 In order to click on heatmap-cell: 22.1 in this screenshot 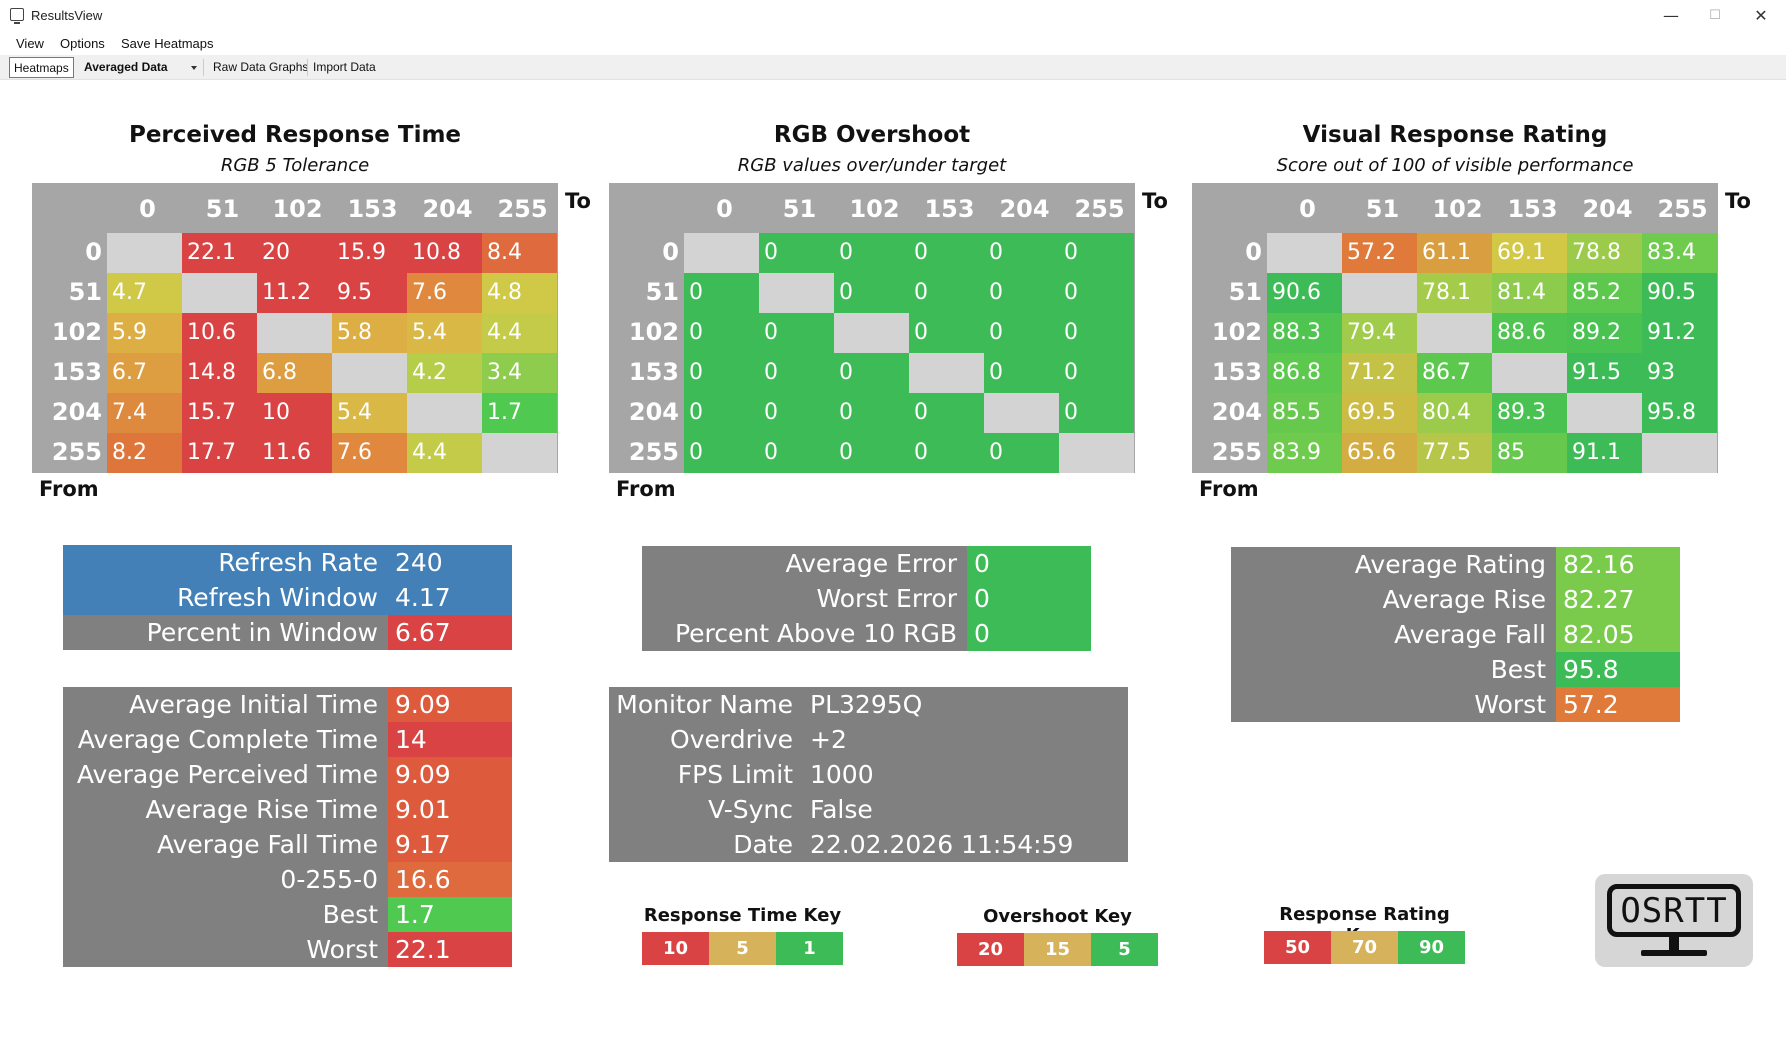, I will do `click(219, 253)`.